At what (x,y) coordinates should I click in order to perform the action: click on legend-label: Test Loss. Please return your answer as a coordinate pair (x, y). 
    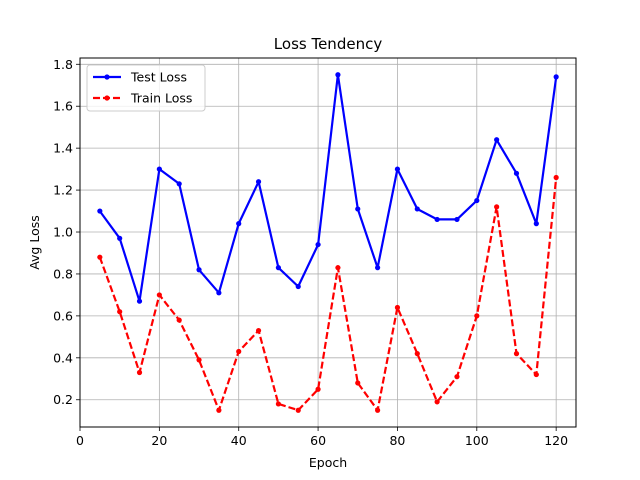
    Looking at the image, I should click on (158, 77).